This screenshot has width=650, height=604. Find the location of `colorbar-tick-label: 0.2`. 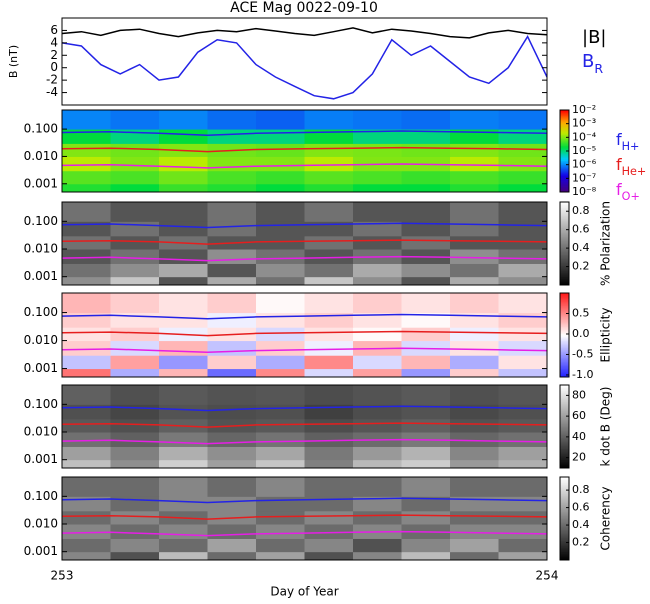

colorbar-tick-label: 0.2 is located at coordinates (581, 266).